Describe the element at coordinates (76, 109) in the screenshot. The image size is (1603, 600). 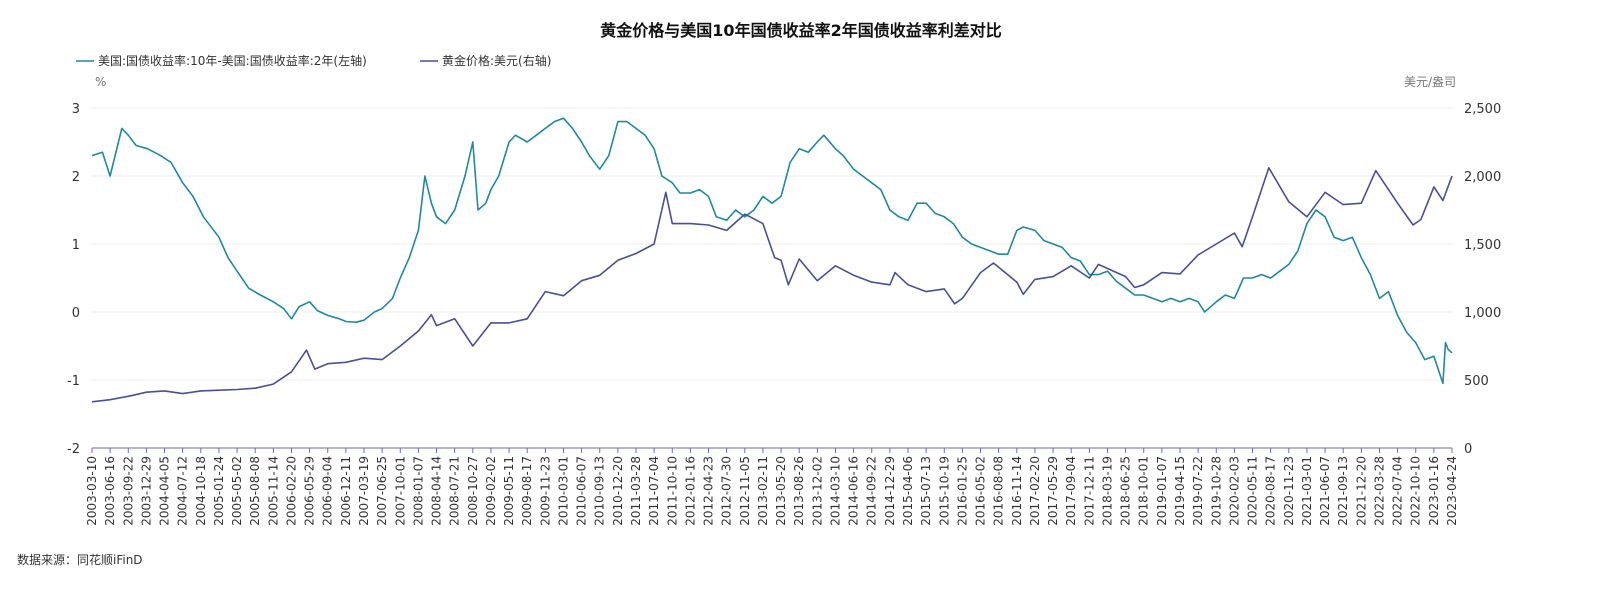
I see `left-tick-label: 3` at that location.